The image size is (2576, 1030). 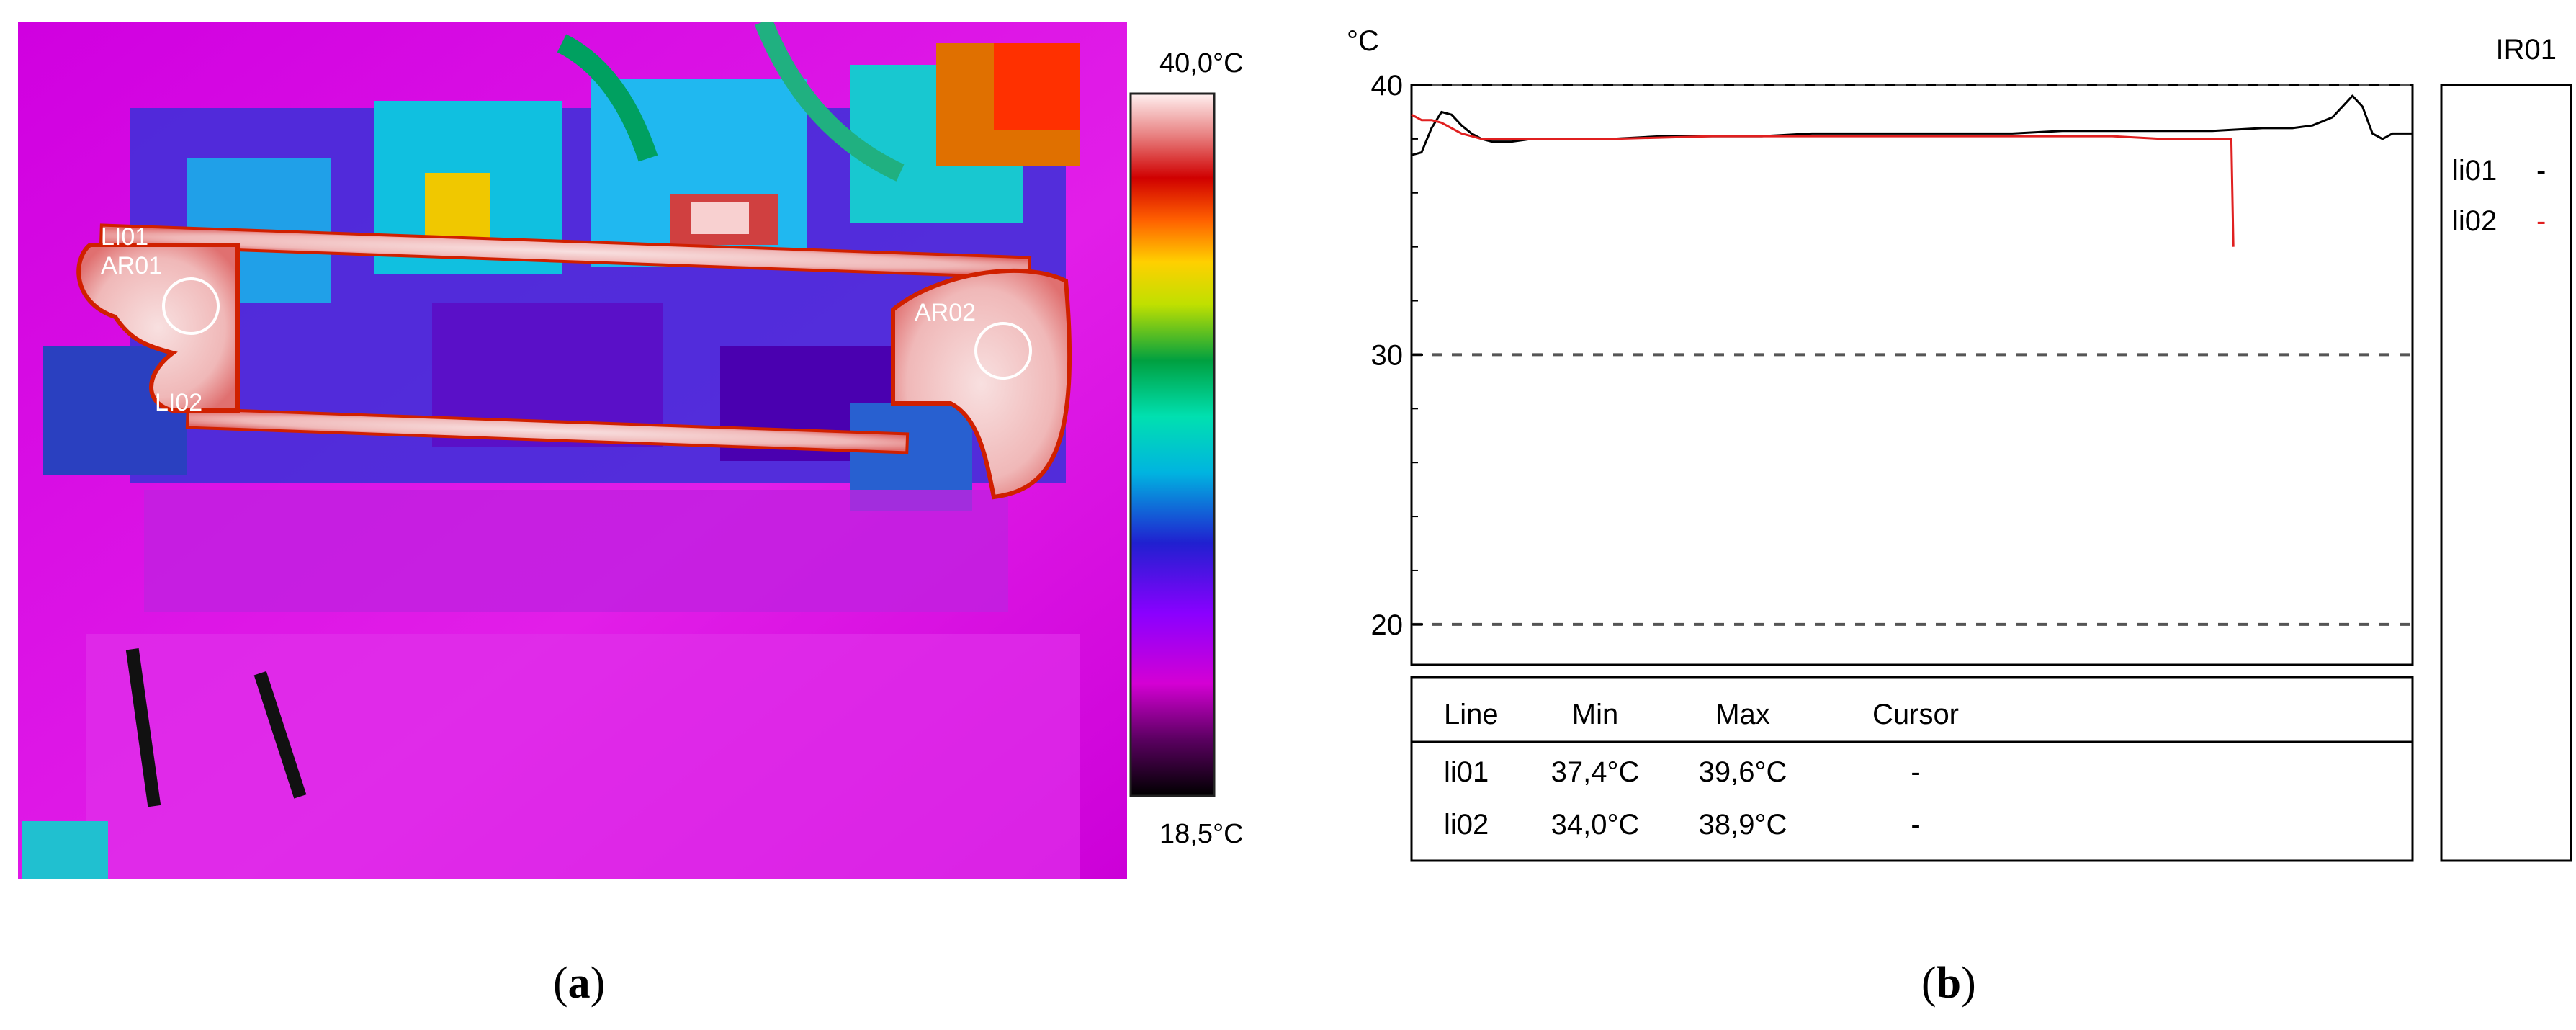 I want to click on series, so click(x=1912, y=170).